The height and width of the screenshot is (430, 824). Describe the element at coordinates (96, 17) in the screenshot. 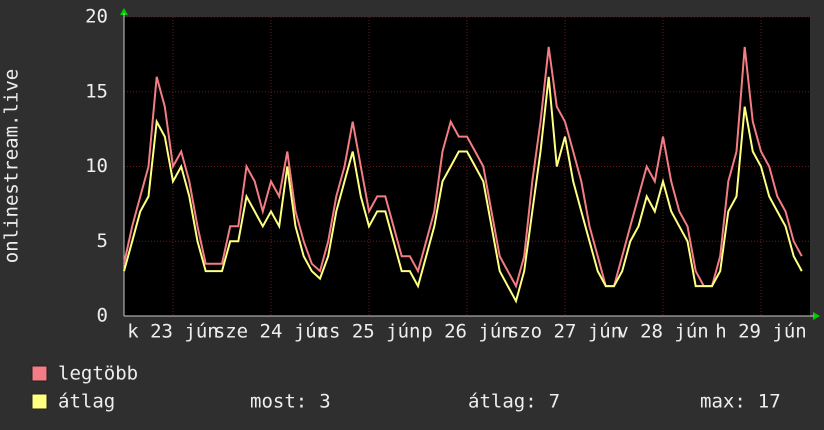

I see `y-tick-label: 20` at that location.